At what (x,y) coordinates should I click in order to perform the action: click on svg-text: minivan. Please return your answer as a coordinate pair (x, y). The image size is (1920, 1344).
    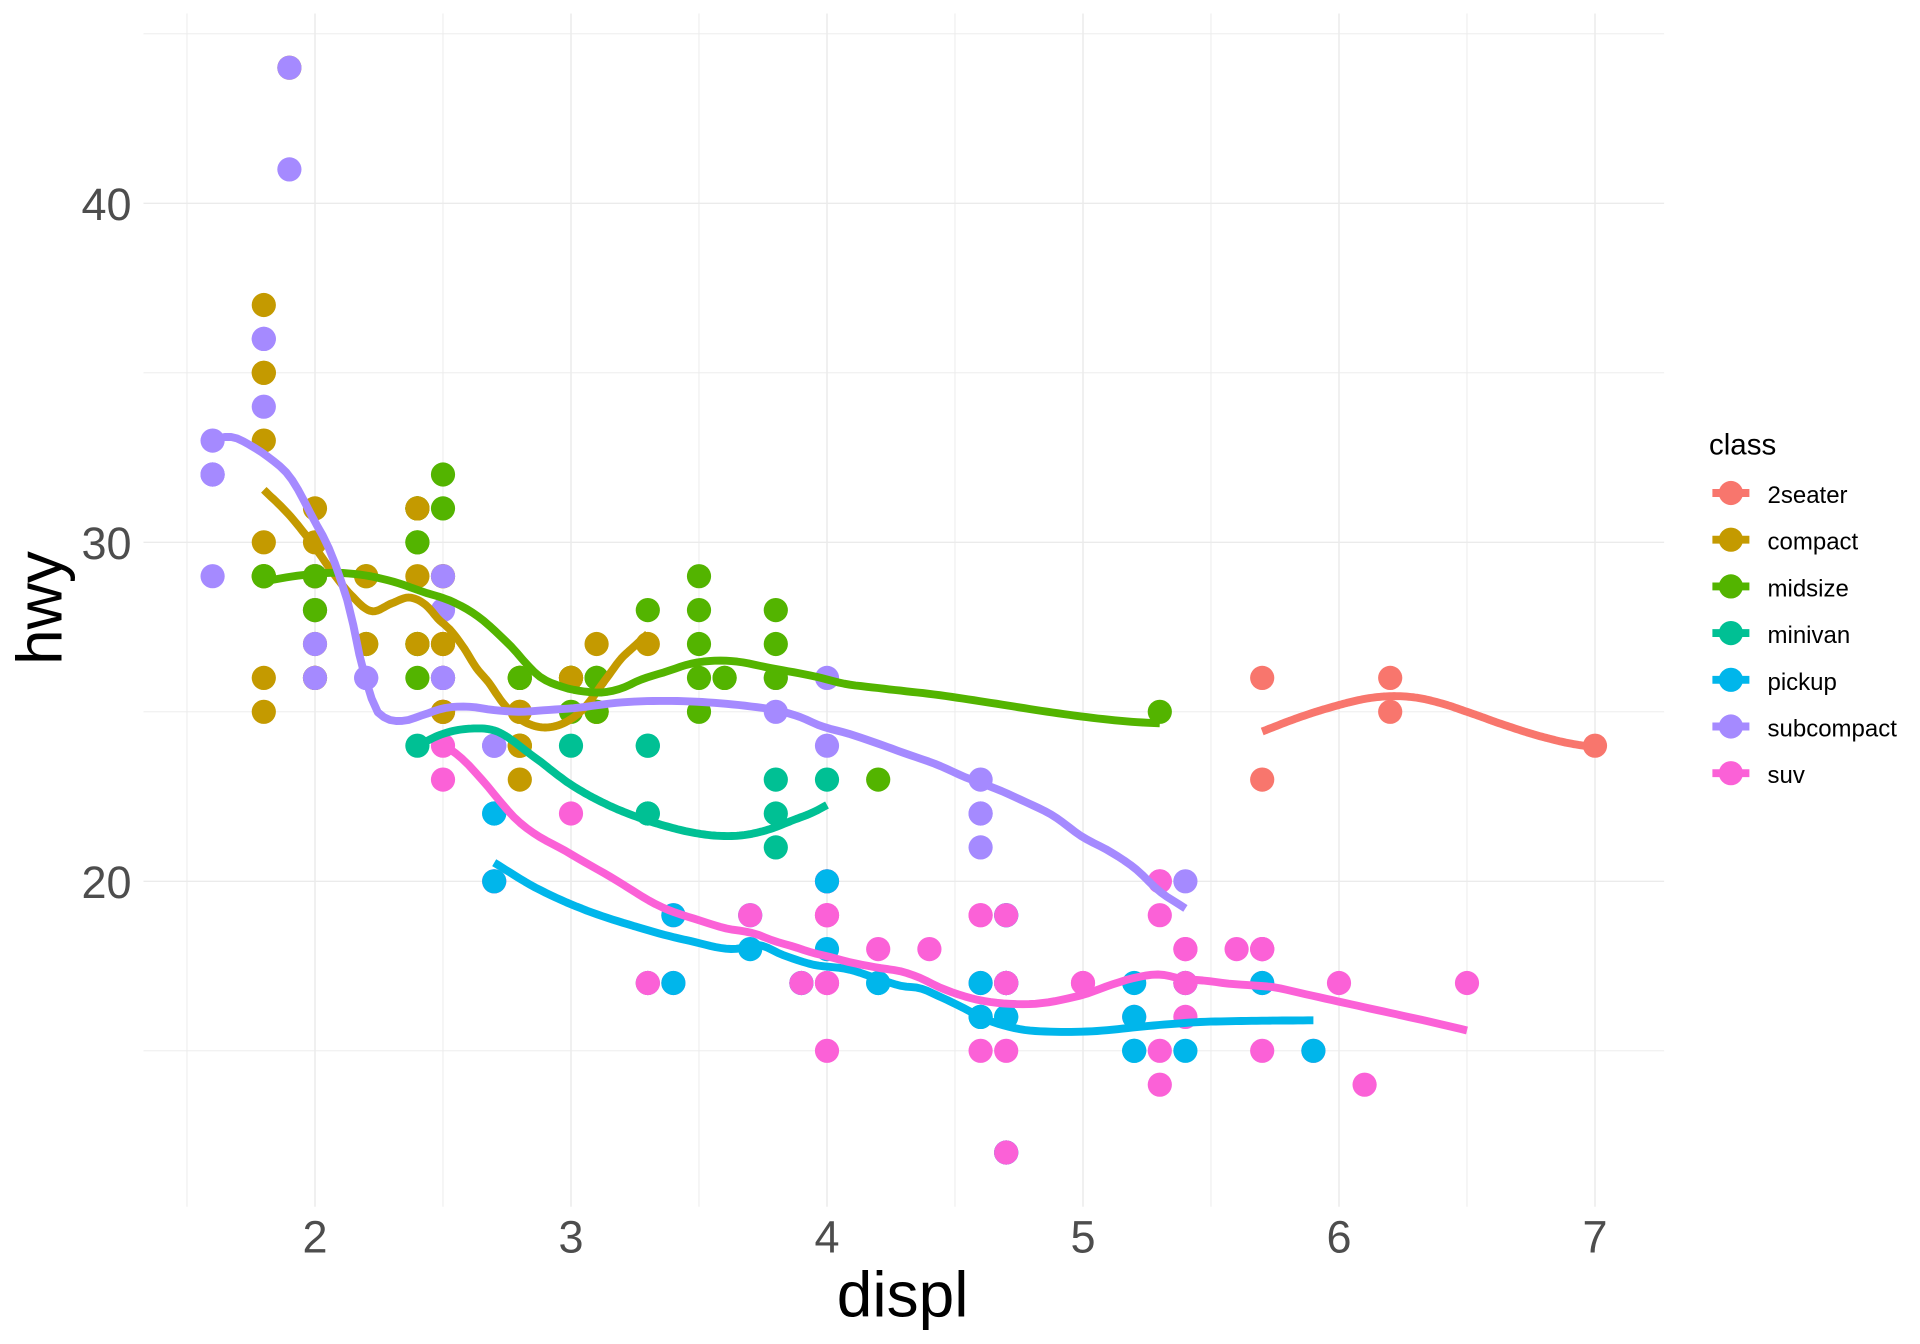
    Looking at the image, I should click on (1809, 635).